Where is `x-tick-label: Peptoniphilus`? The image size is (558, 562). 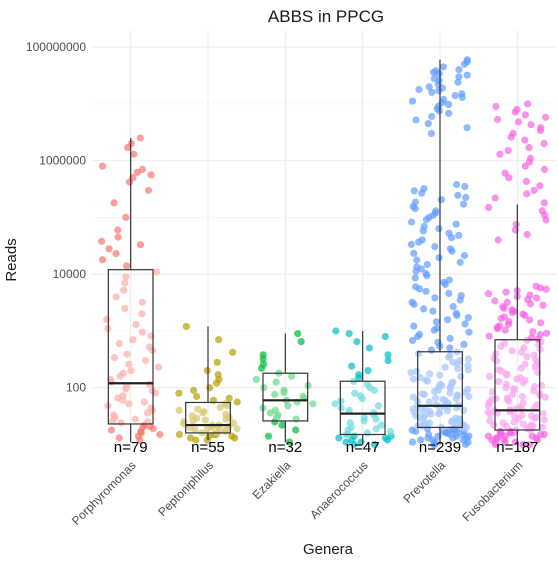 x-tick-label: Peptoniphilus is located at coordinates (185, 488).